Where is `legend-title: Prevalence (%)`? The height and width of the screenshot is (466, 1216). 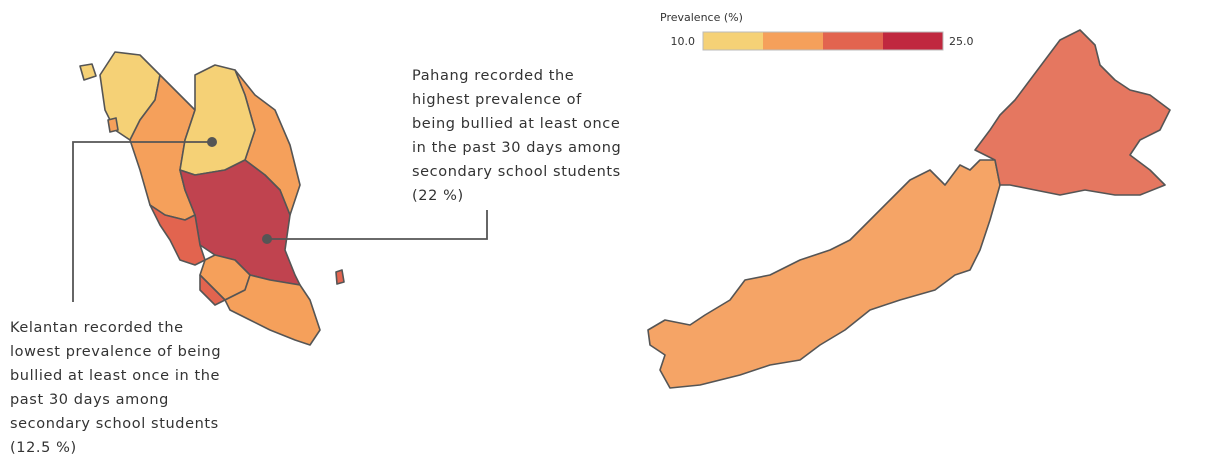
legend-title: Prevalence (%) is located at coordinates (701, 17).